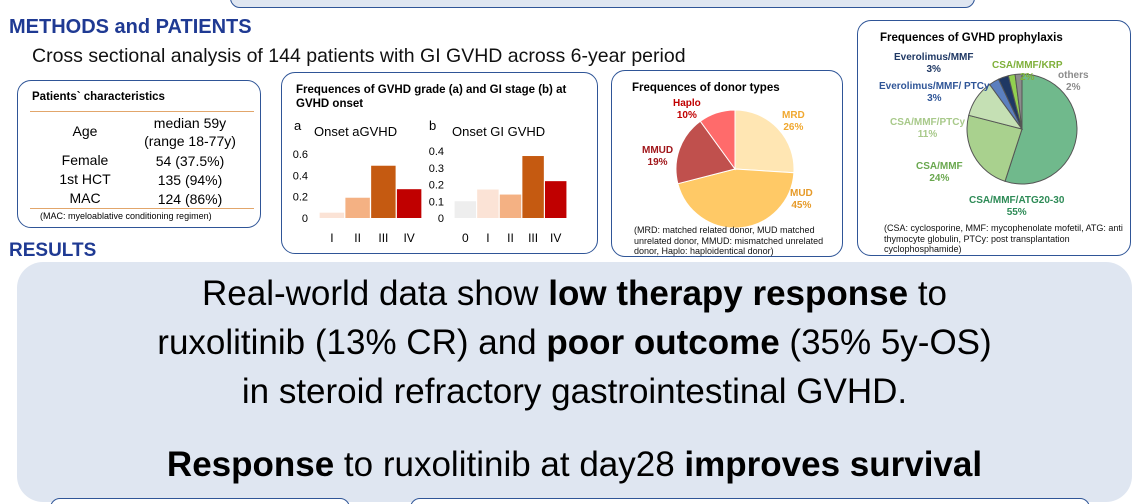  What do you see at coordinates (1027, 77) in the screenshot?
I see `pie-label-csa-mmf-krp-pct: 2%` at bounding box center [1027, 77].